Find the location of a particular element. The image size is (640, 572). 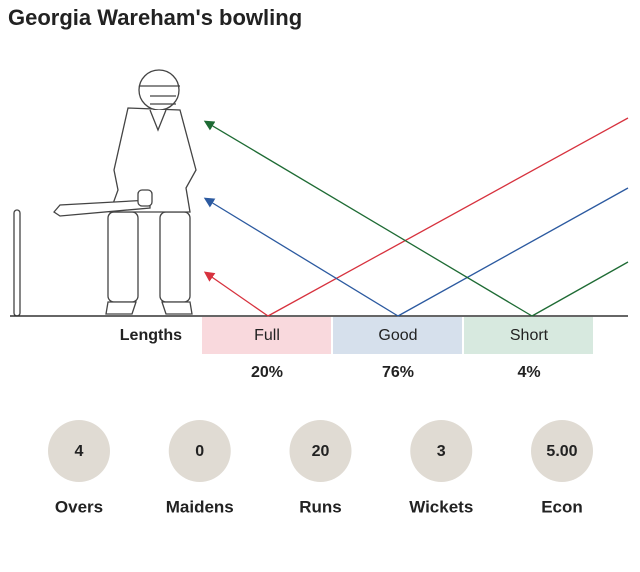

stat-label: Overs is located at coordinates (79, 506).